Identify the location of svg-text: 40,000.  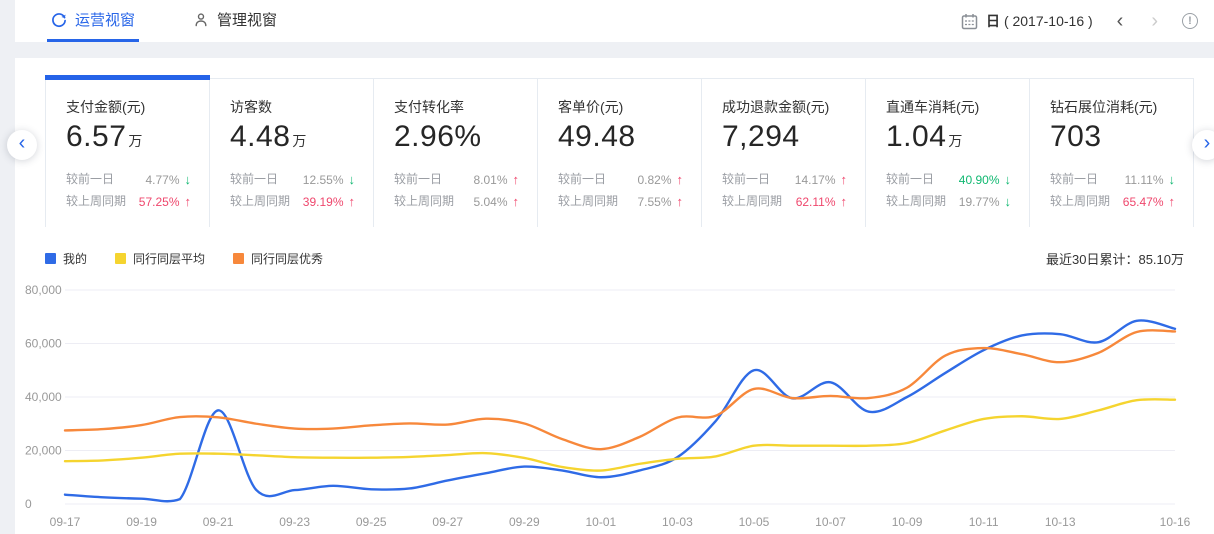
(43, 397).